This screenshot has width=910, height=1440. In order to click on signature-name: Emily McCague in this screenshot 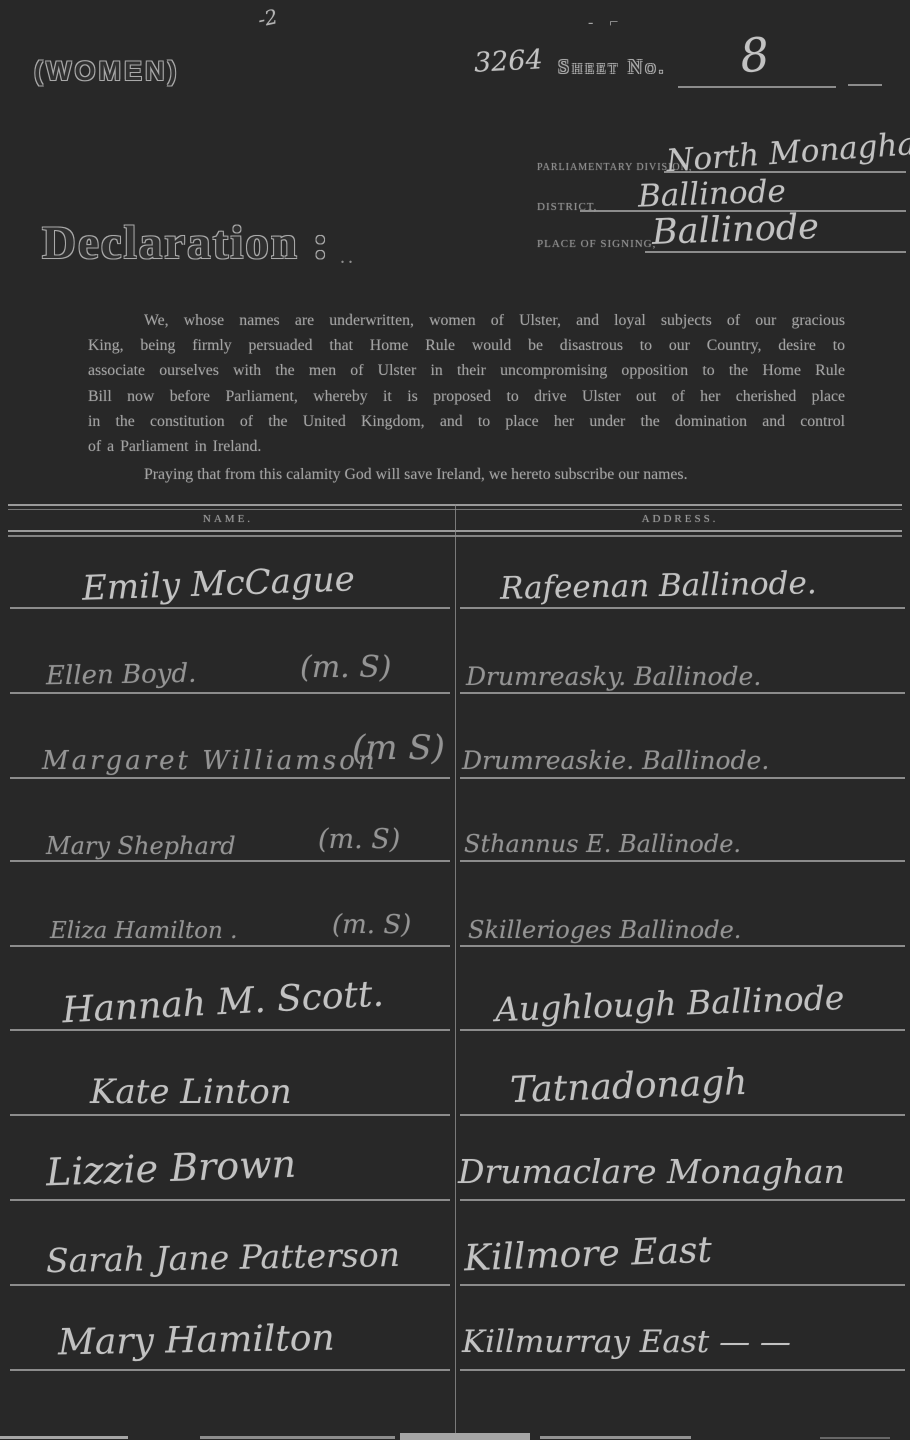, I will do `click(218, 584)`.